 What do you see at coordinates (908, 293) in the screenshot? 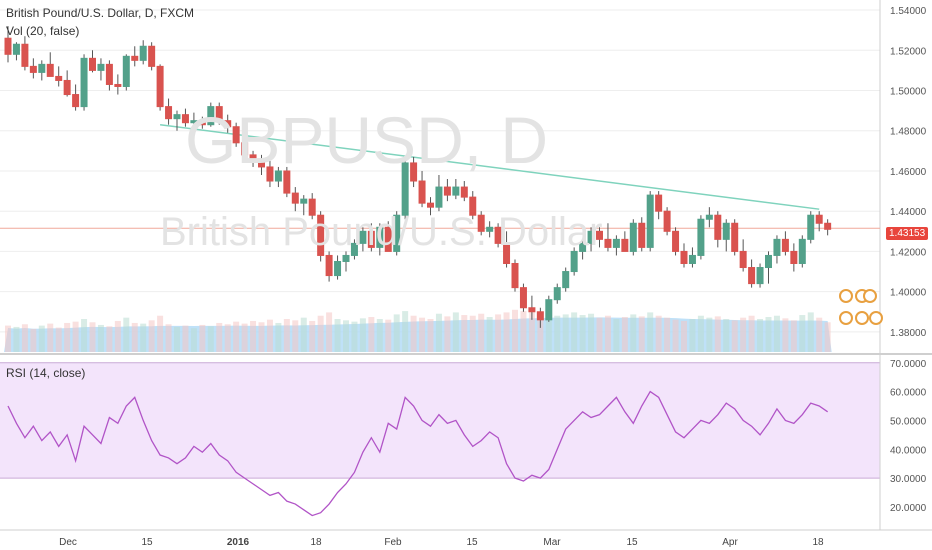
I see `price-tick-label: 1.40000` at bounding box center [908, 293].